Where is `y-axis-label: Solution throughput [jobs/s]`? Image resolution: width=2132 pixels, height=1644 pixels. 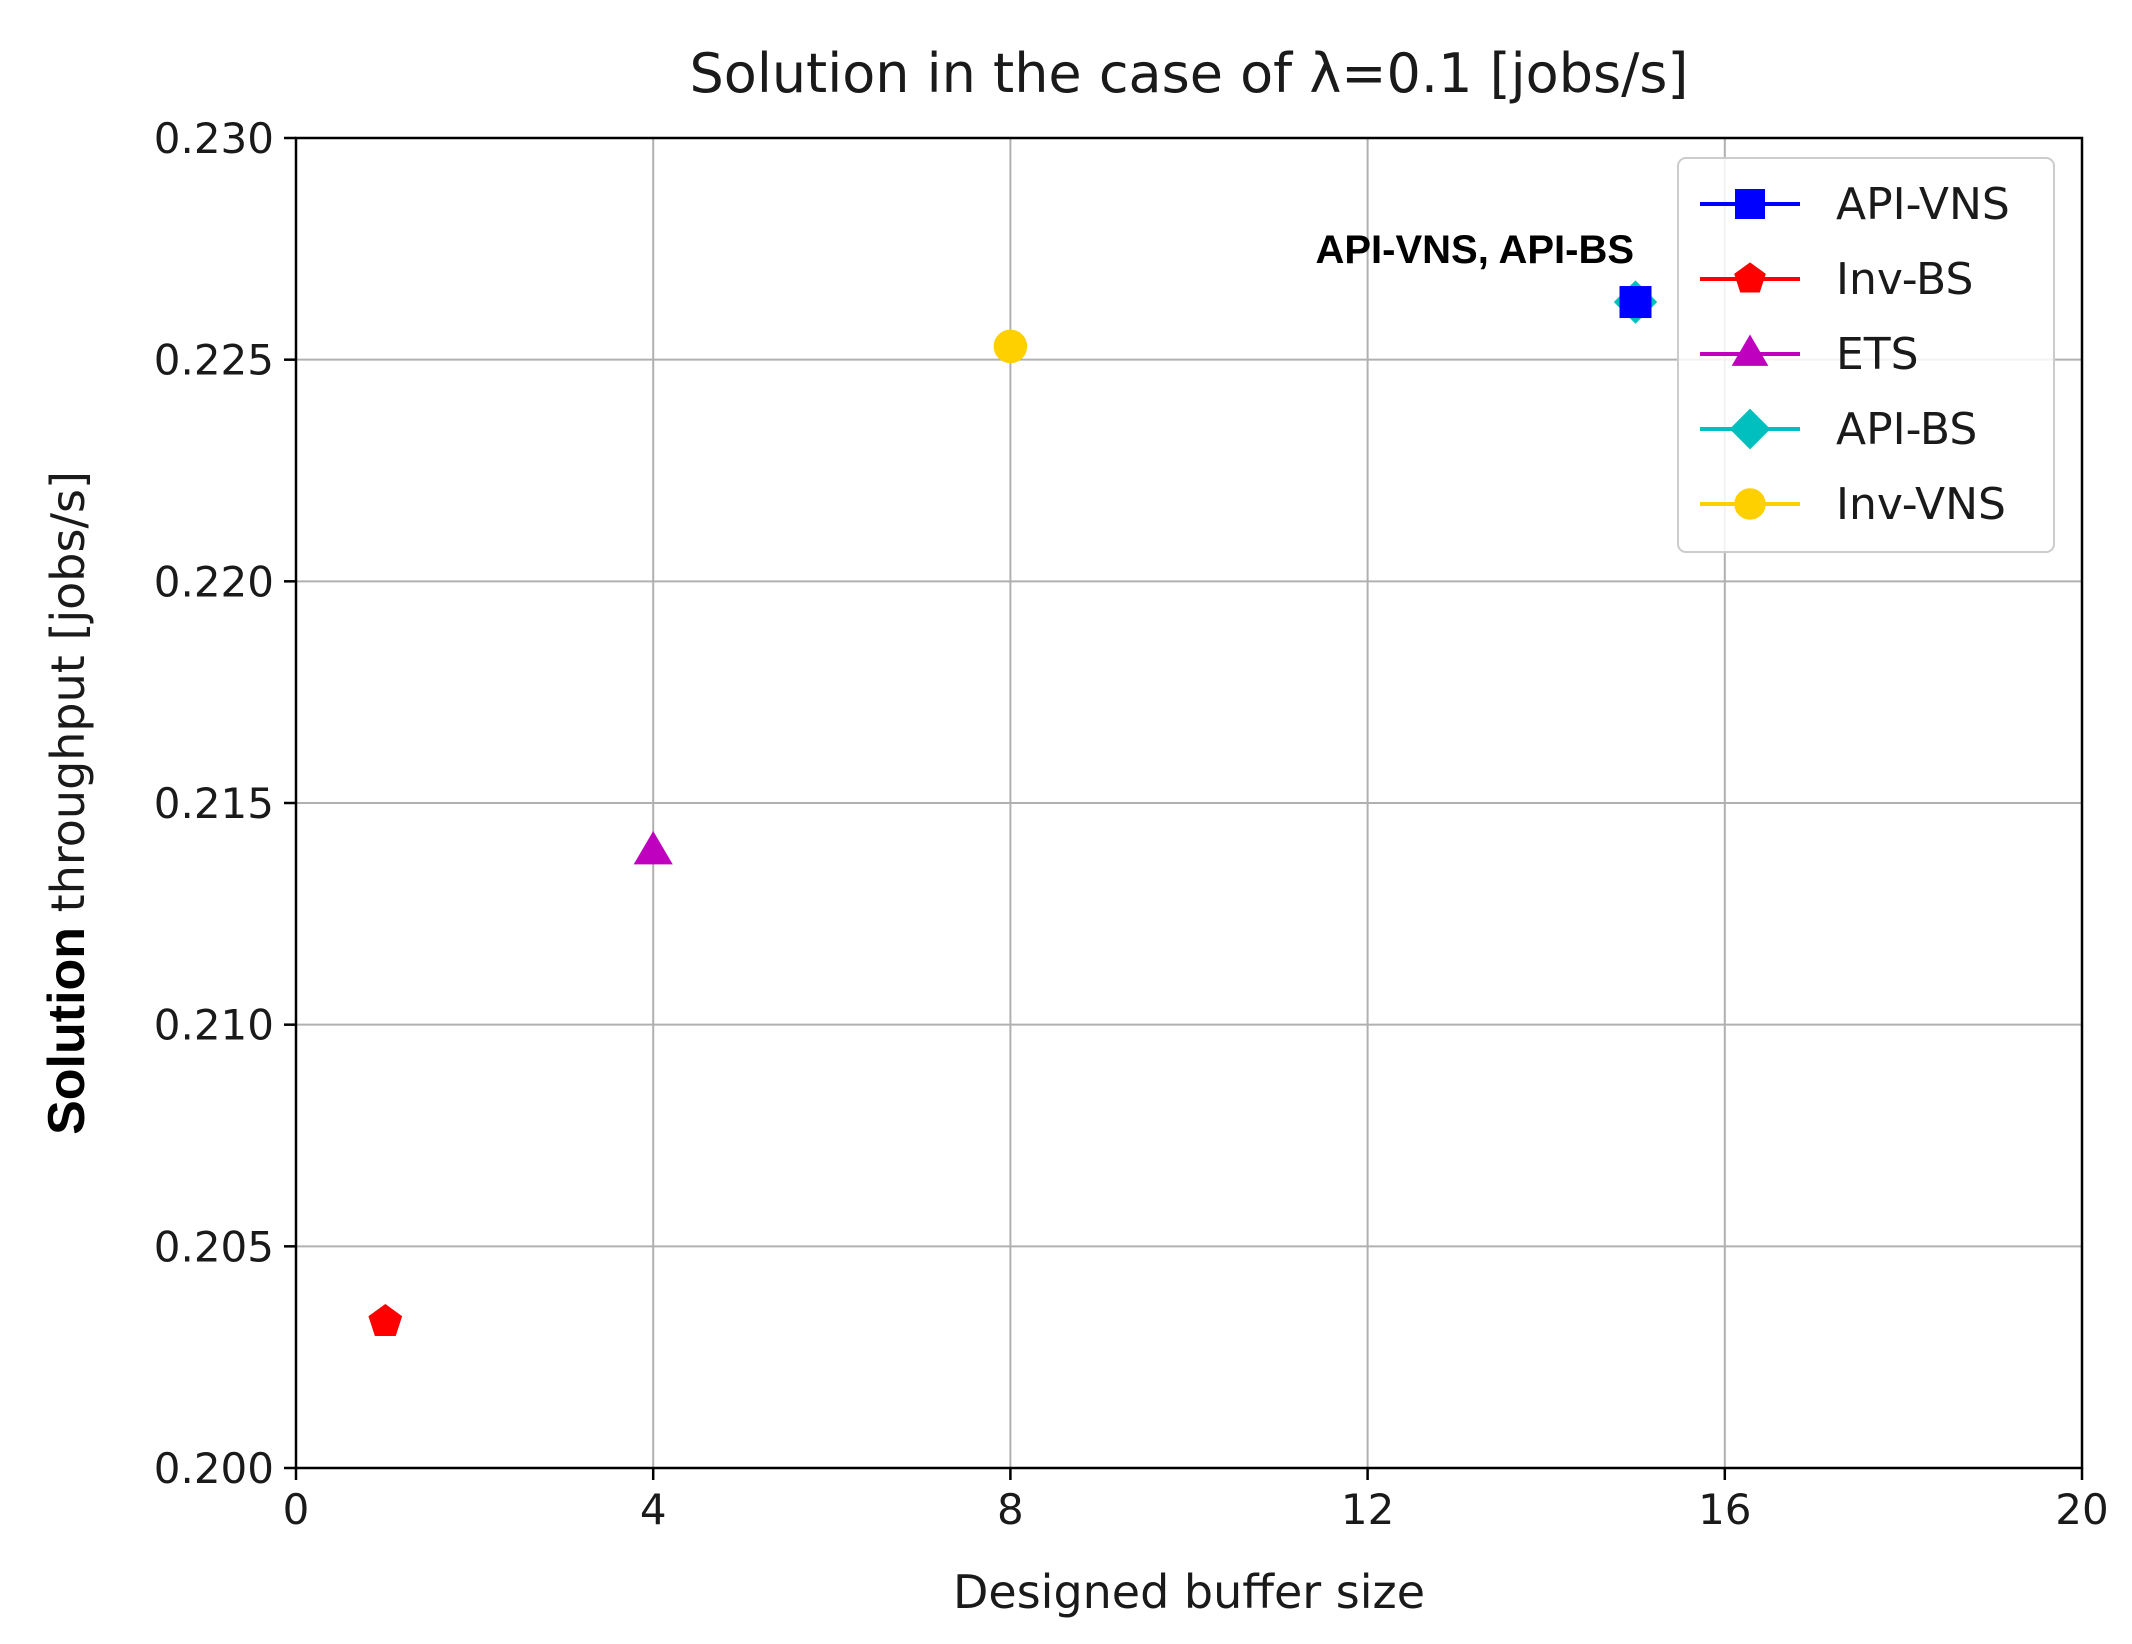
y-axis-label: Solution throughput [jobs/s] is located at coordinates (67, 803).